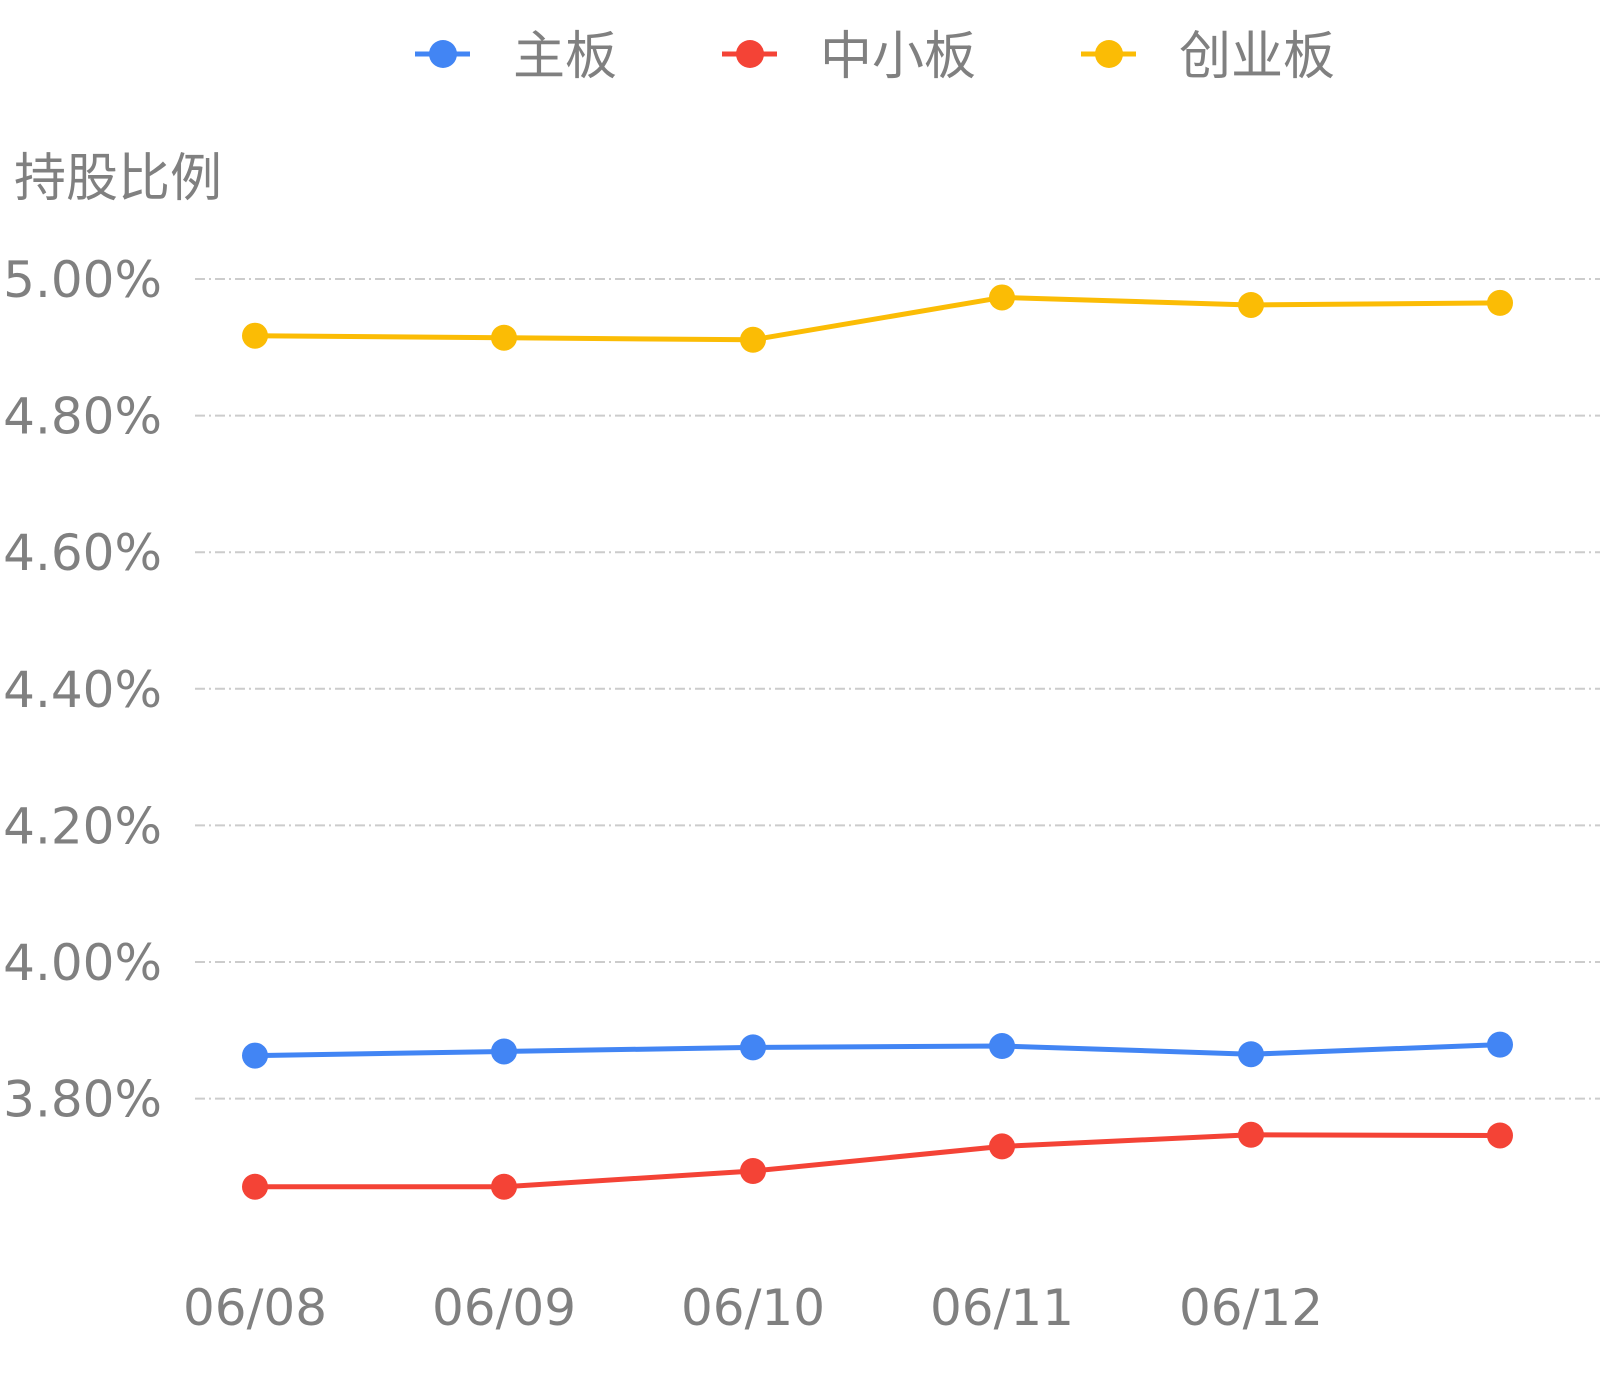 Image resolution: width=1606 pixels, height=1380 pixels. I want to click on legend-item: 主板, so click(516, 57).